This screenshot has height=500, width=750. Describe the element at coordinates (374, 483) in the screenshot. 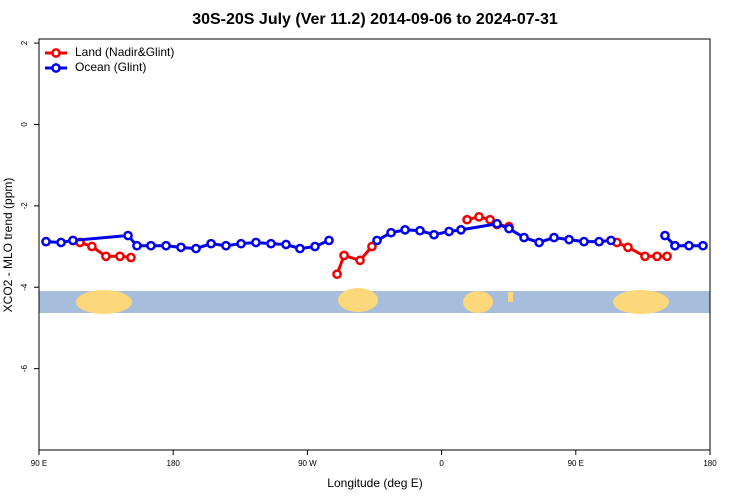

I see `x-axis-label: Longitude (deg E)` at that location.